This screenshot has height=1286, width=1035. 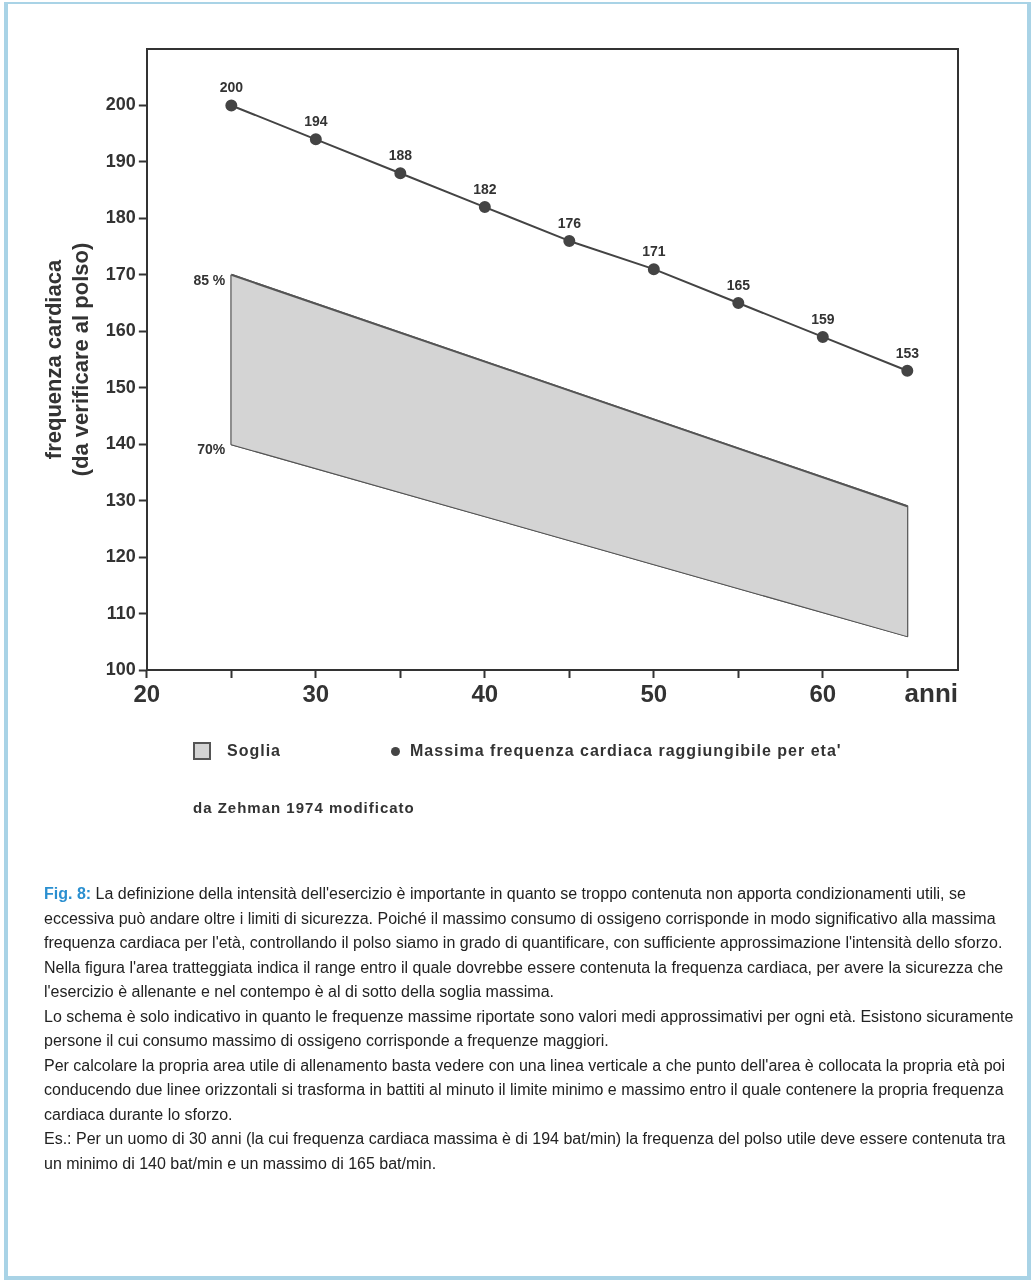 What do you see at coordinates (67, 359) in the screenshot?
I see `y-axis-title: frequenza cardiaca (da verificare al polso)` at bounding box center [67, 359].